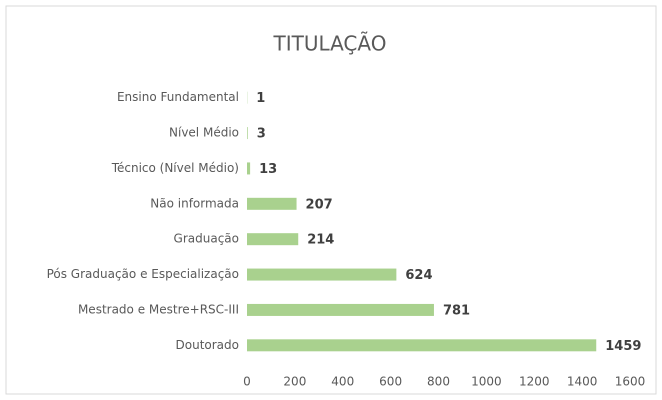  I want to click on value-label: 781, so click(456, 310).